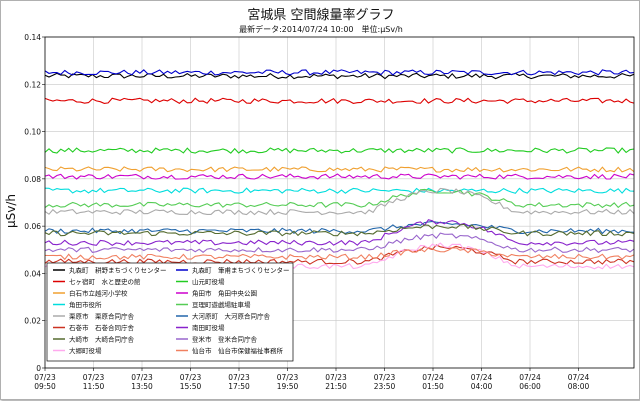 The image size is (640, 401). Describe the element at coordinates (433, 386) in the screenshot. I see `x-tick-time: 01:50` at that location.